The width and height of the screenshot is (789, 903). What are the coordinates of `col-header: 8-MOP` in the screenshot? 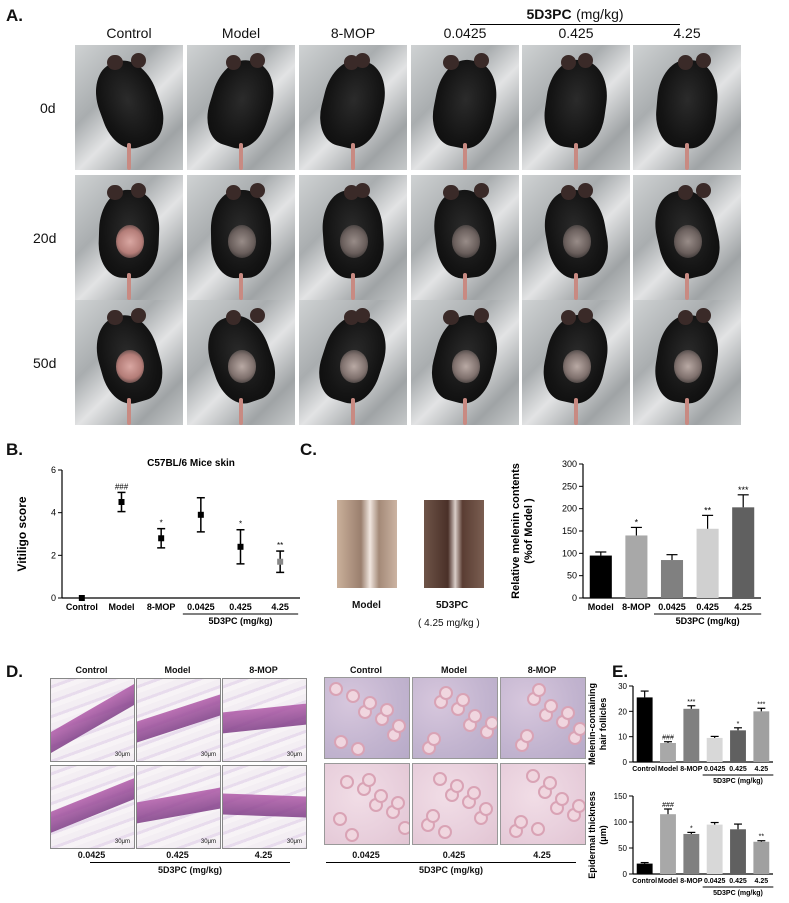 It's located at (353, 33).